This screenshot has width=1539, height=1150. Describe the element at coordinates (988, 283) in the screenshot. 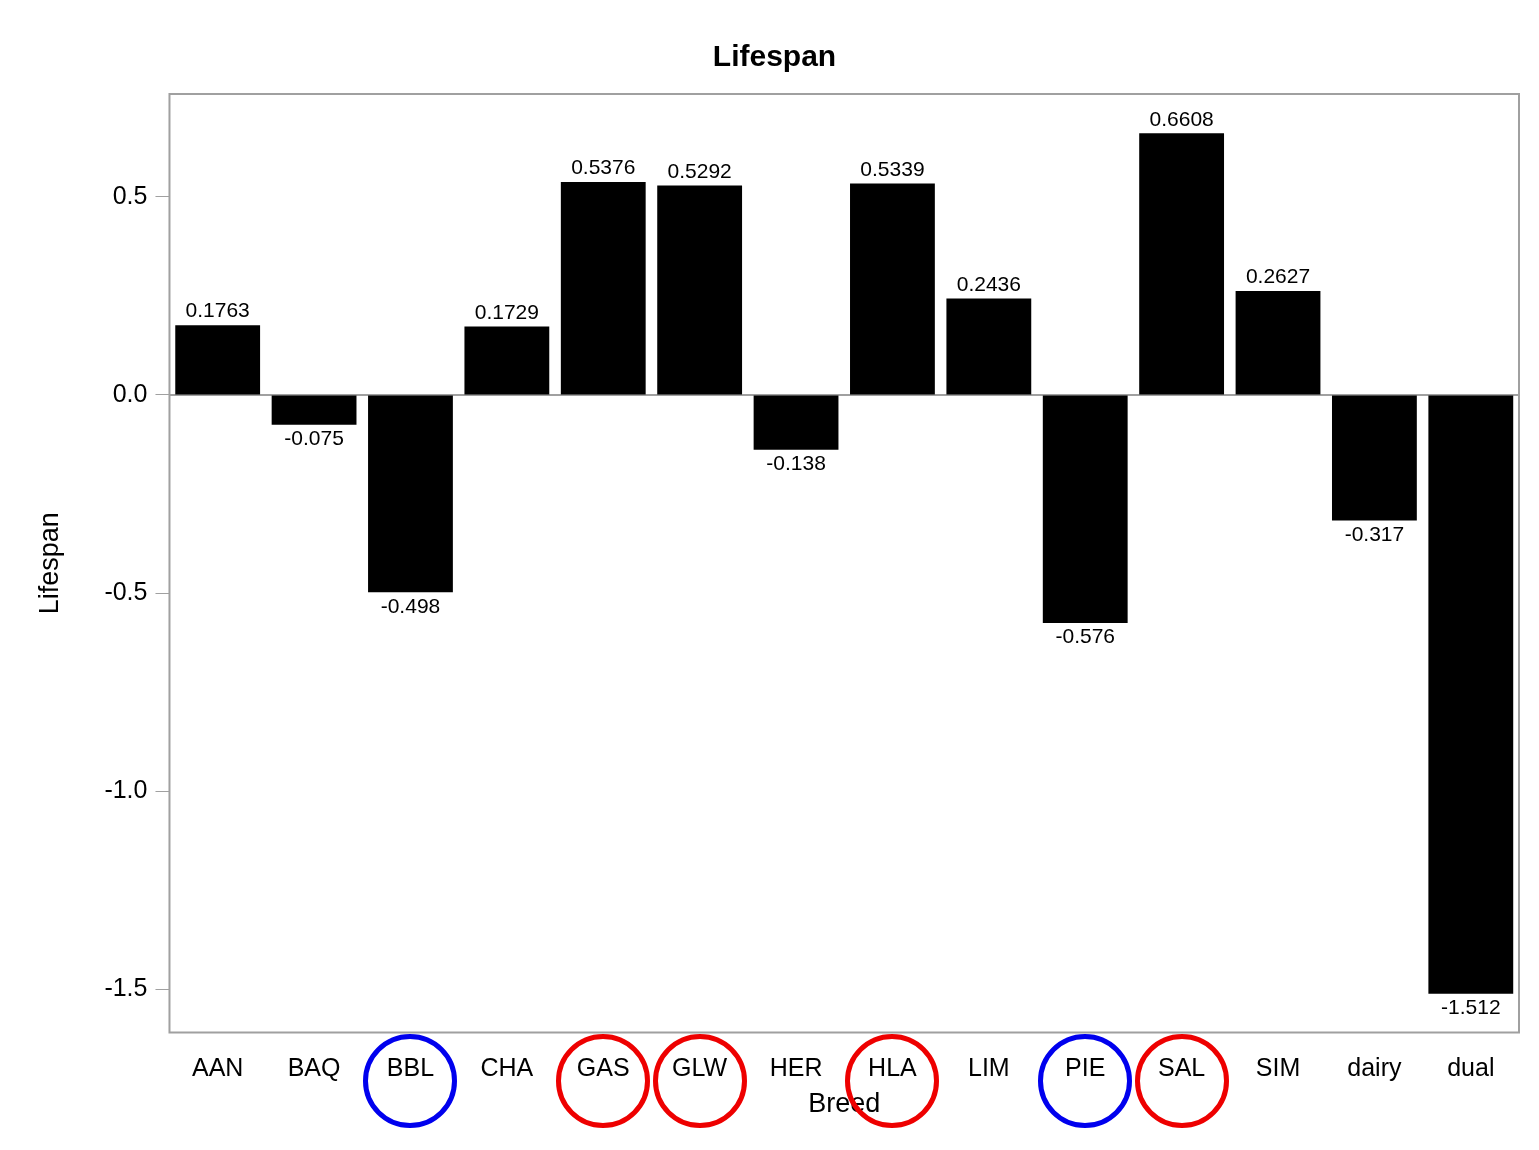

I see `data-label: 0.2436` at that location.